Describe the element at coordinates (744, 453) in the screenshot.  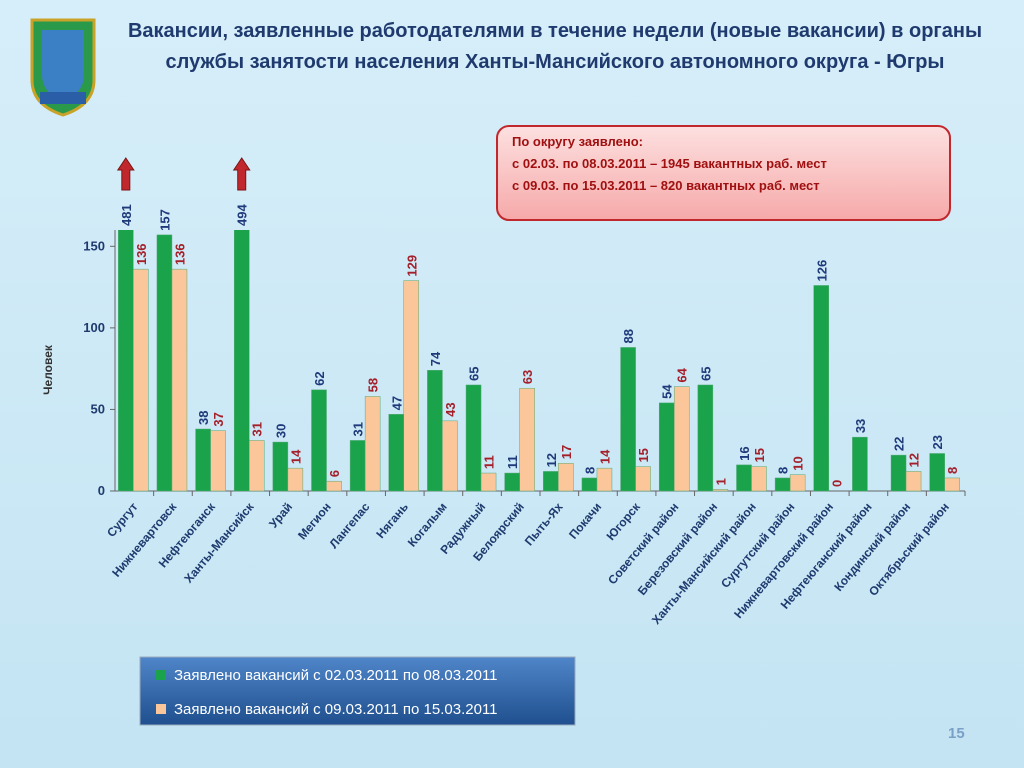
I see `value-label: 16` at that location.